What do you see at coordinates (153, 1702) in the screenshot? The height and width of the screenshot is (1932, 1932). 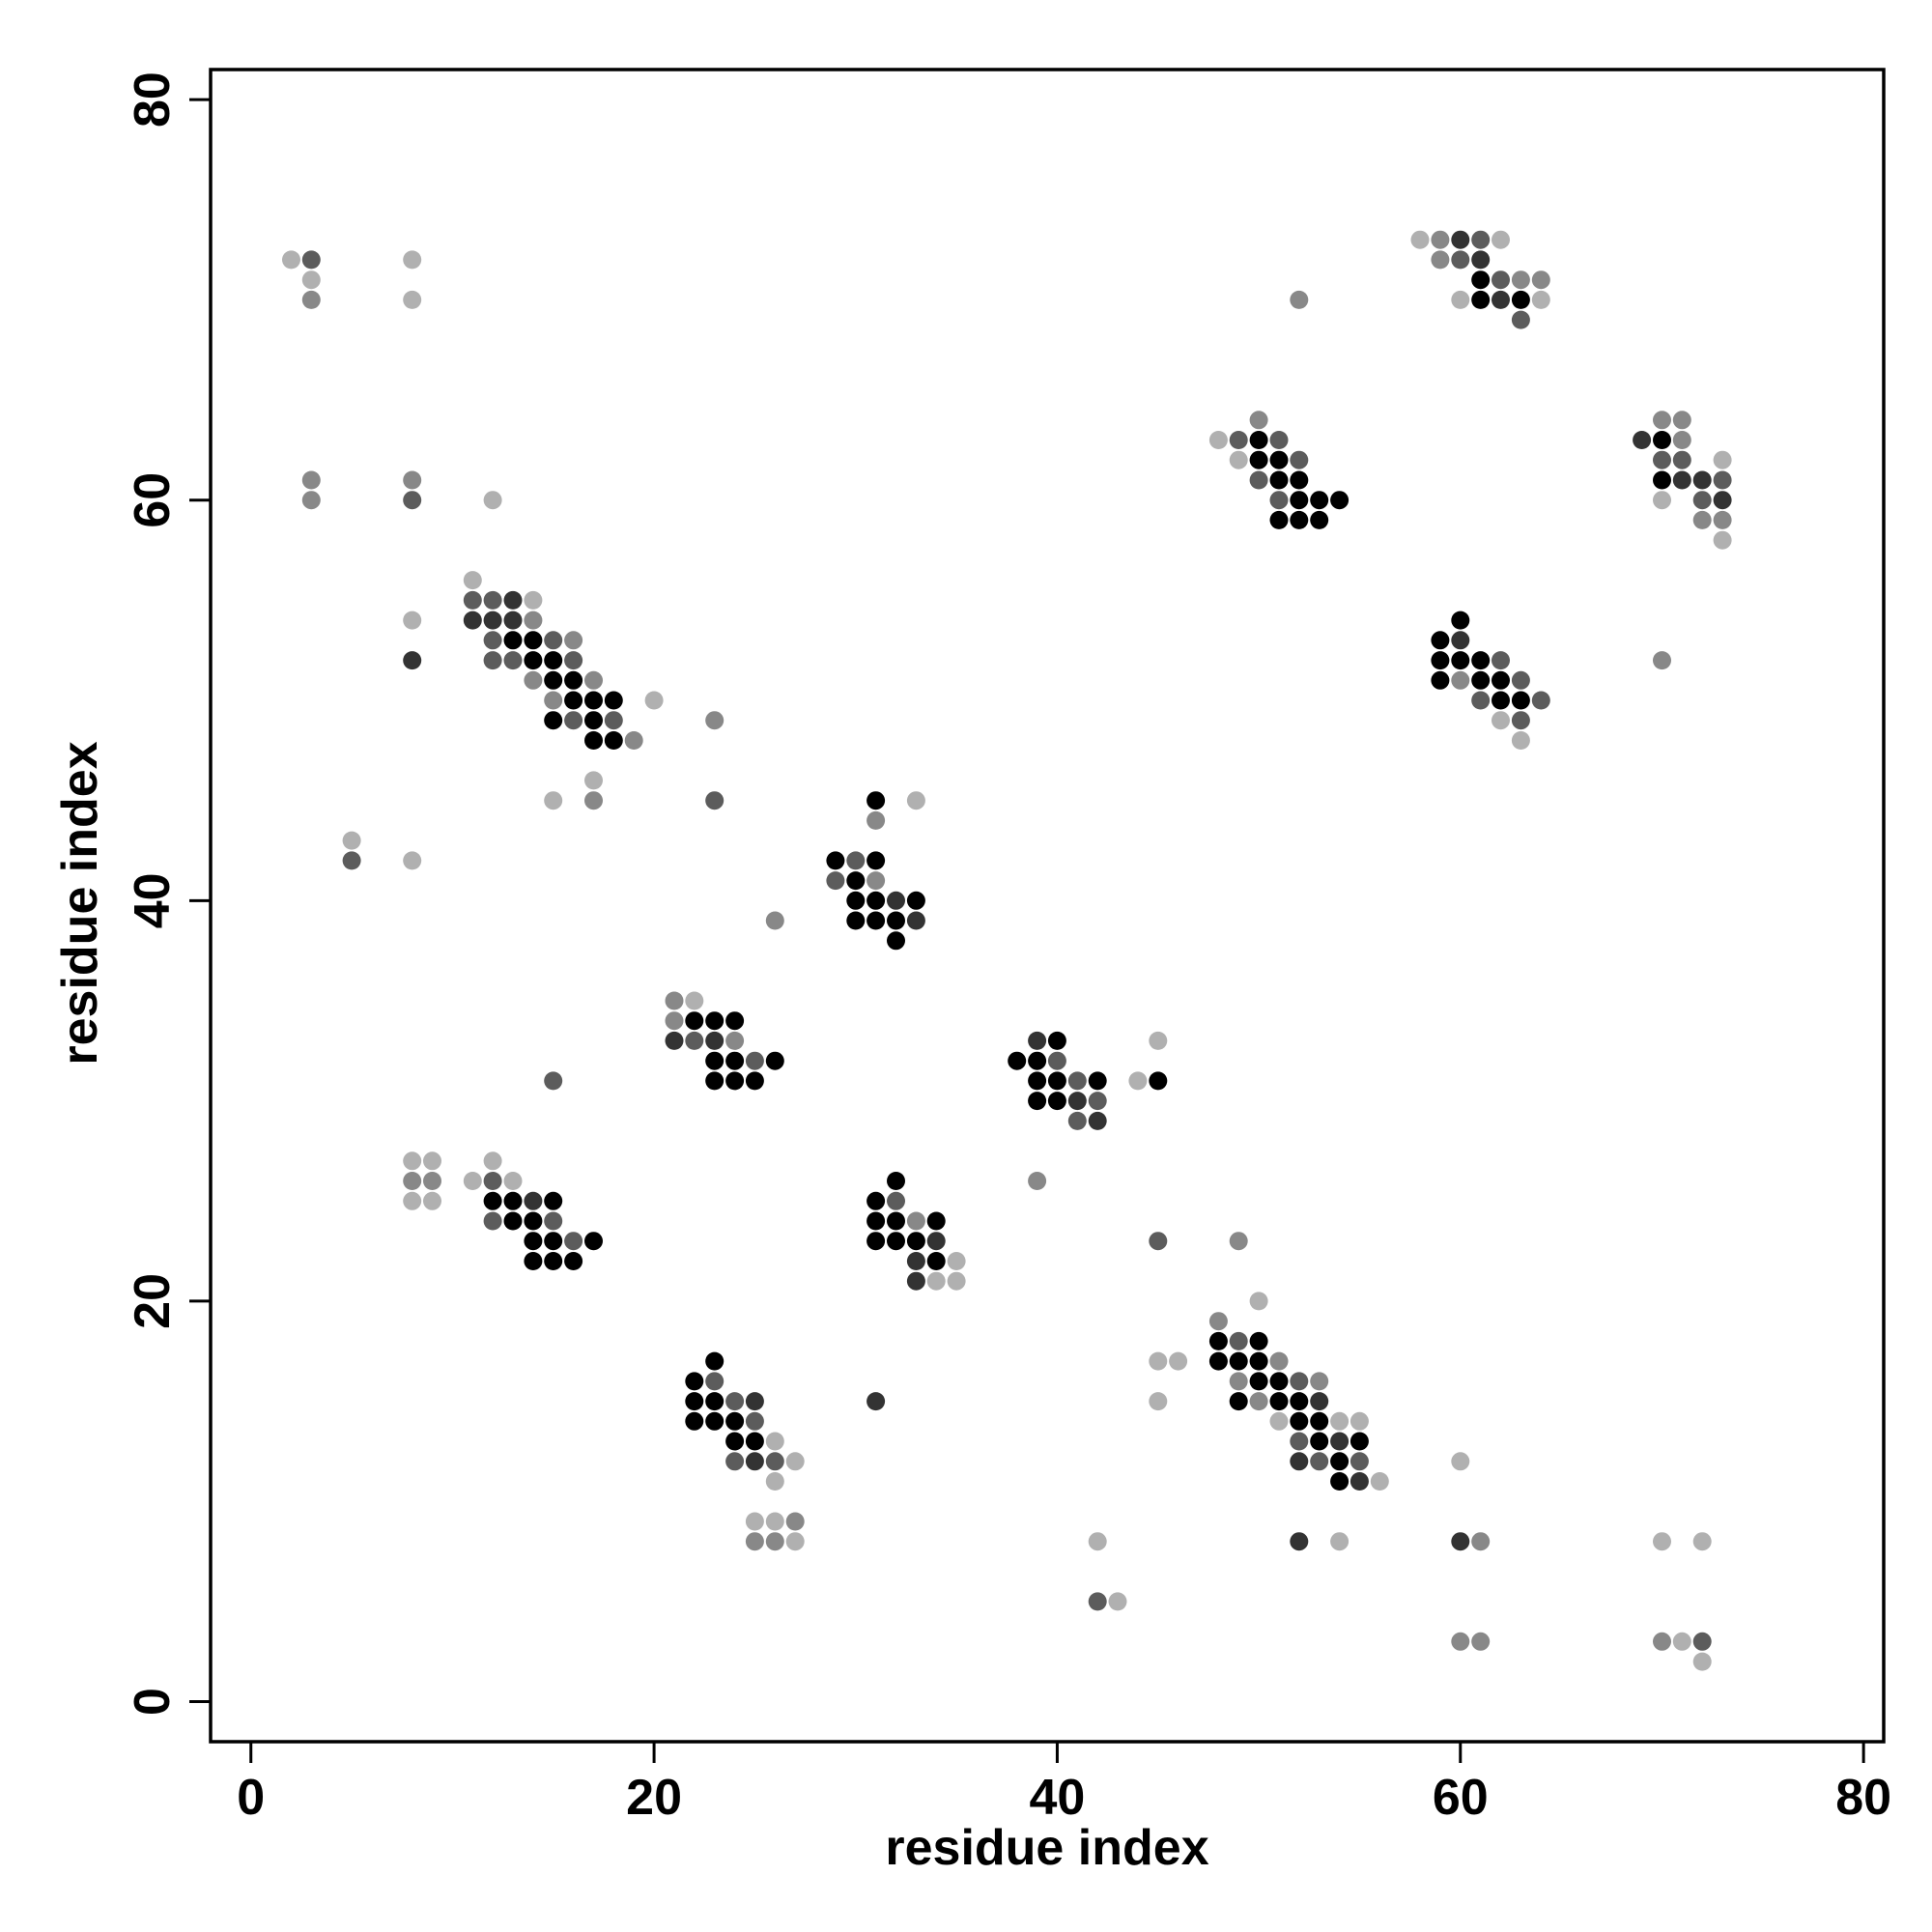 I see `y-tick-label: 0` at bounding box center [153, 1702].